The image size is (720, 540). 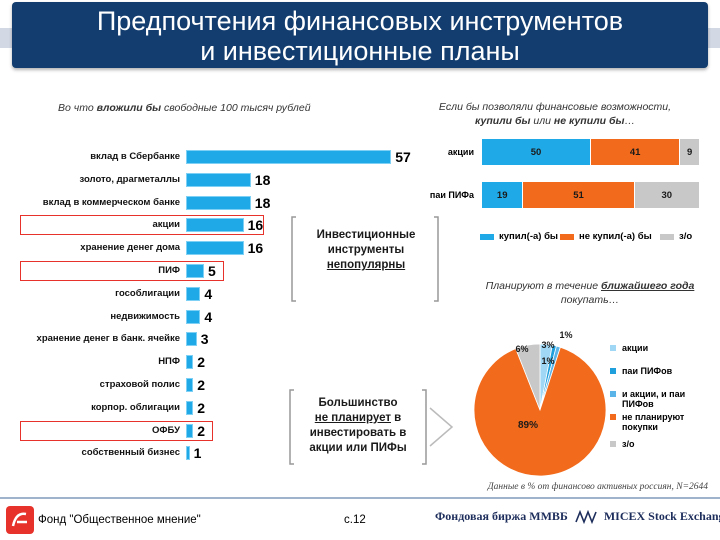 What do you see at coordinates (366, 250) in the screenshot?
I see `callout-unpopular: Инвестиционные инструменты непопулярны` at bounding box center [366, 250].